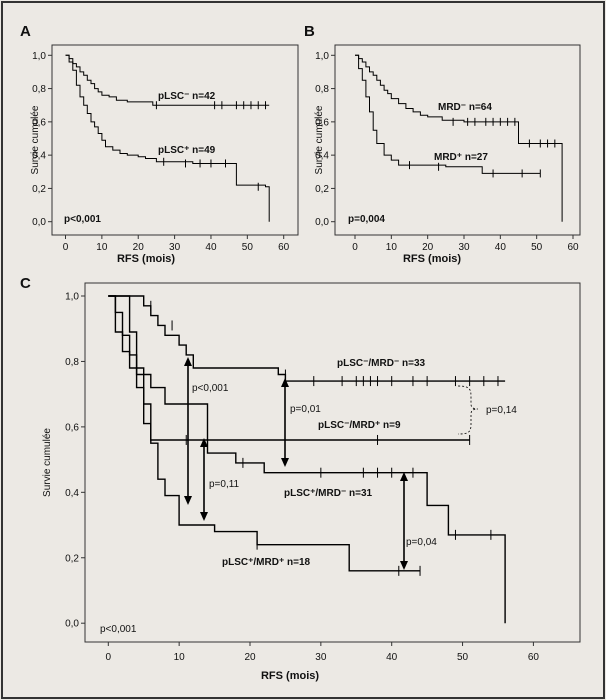 This screenshot has width=606, height=700. What do you see at coordinates (381, 363) in the screenshot?
I see `series-label-plscneg-mrdneg: pLSC⁻/MRD⁻ n=33` at bounding box center [381, 363].